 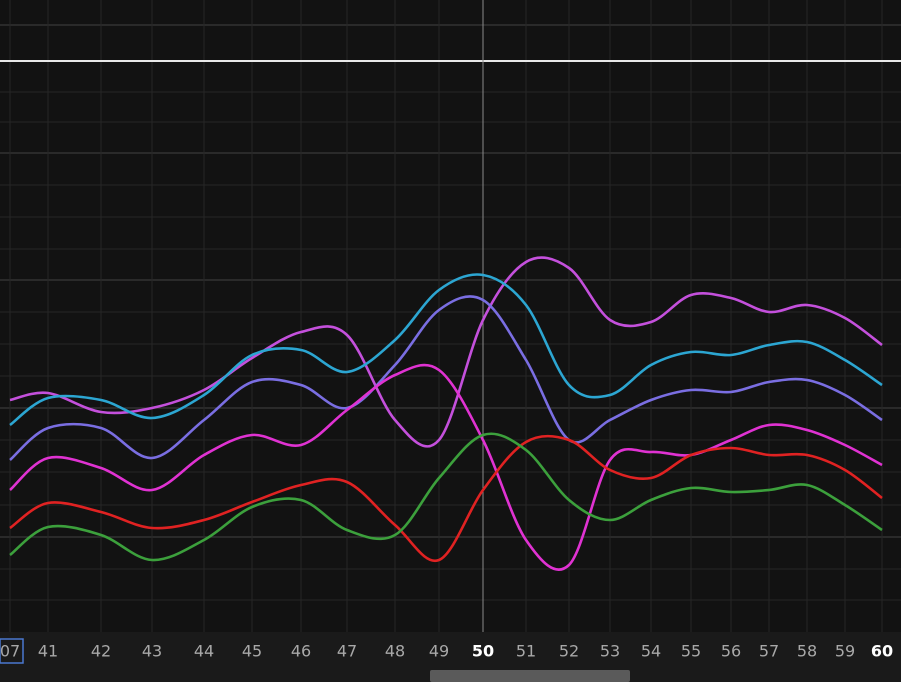 I want to click on x-tick-label: 46, so click(x=301, y=651).